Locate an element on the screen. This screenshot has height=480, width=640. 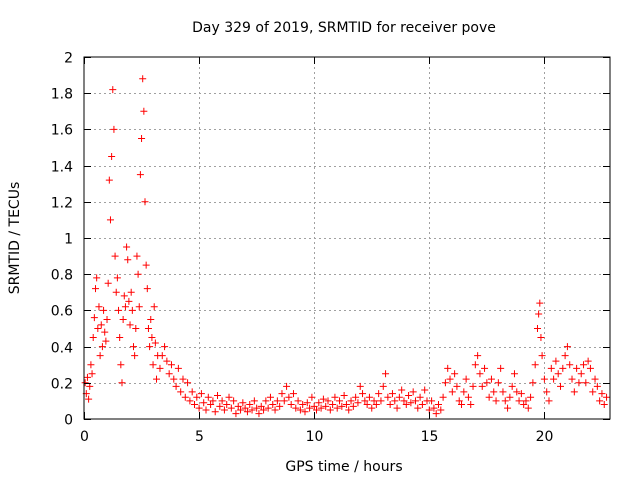
y-axis-label: SRMTID / TECUs is located at coordinates (15, 238).